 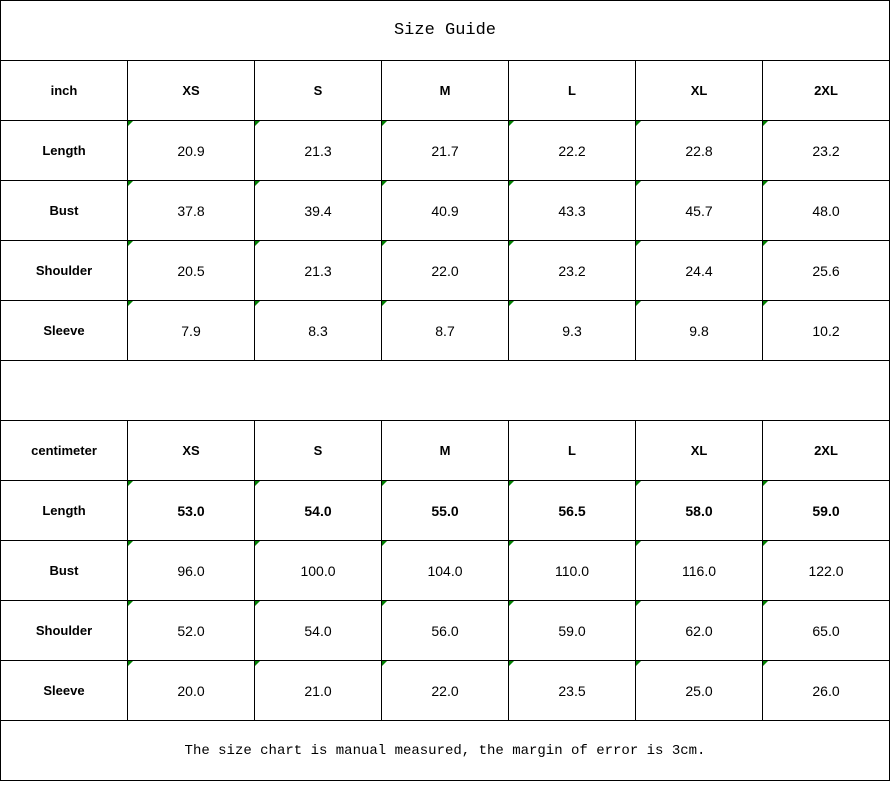 I want to click on measure-value: 43.3, so click(x=572, y=210).